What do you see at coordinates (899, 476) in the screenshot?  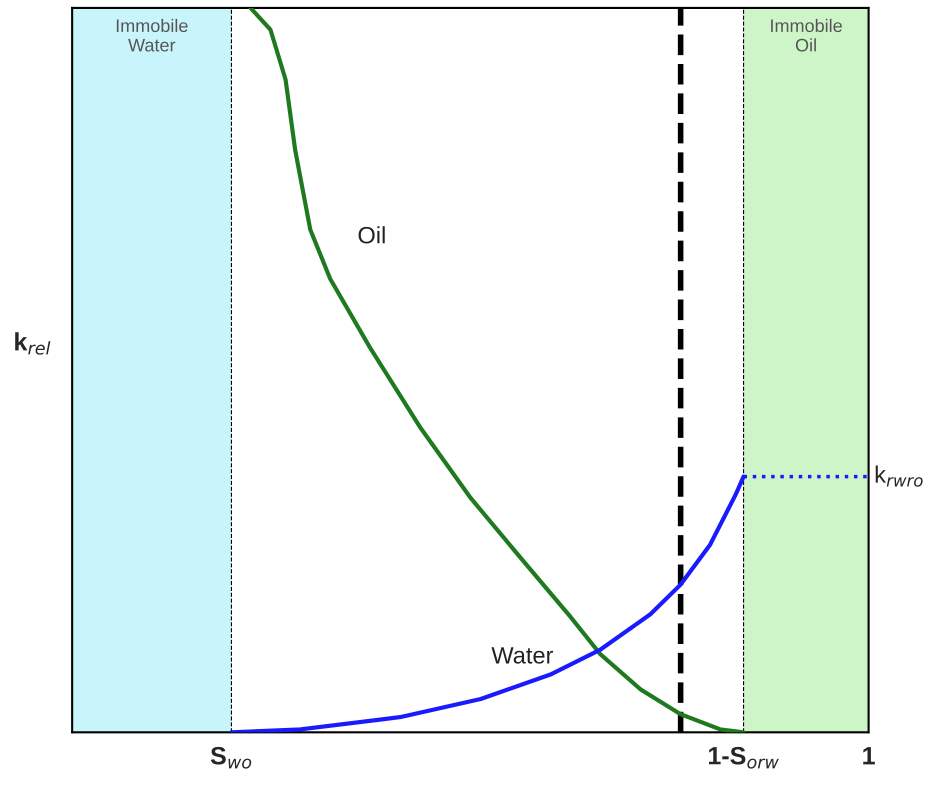 I see `annotation: k$_{rwro}$` at bounding box center [899, 476].